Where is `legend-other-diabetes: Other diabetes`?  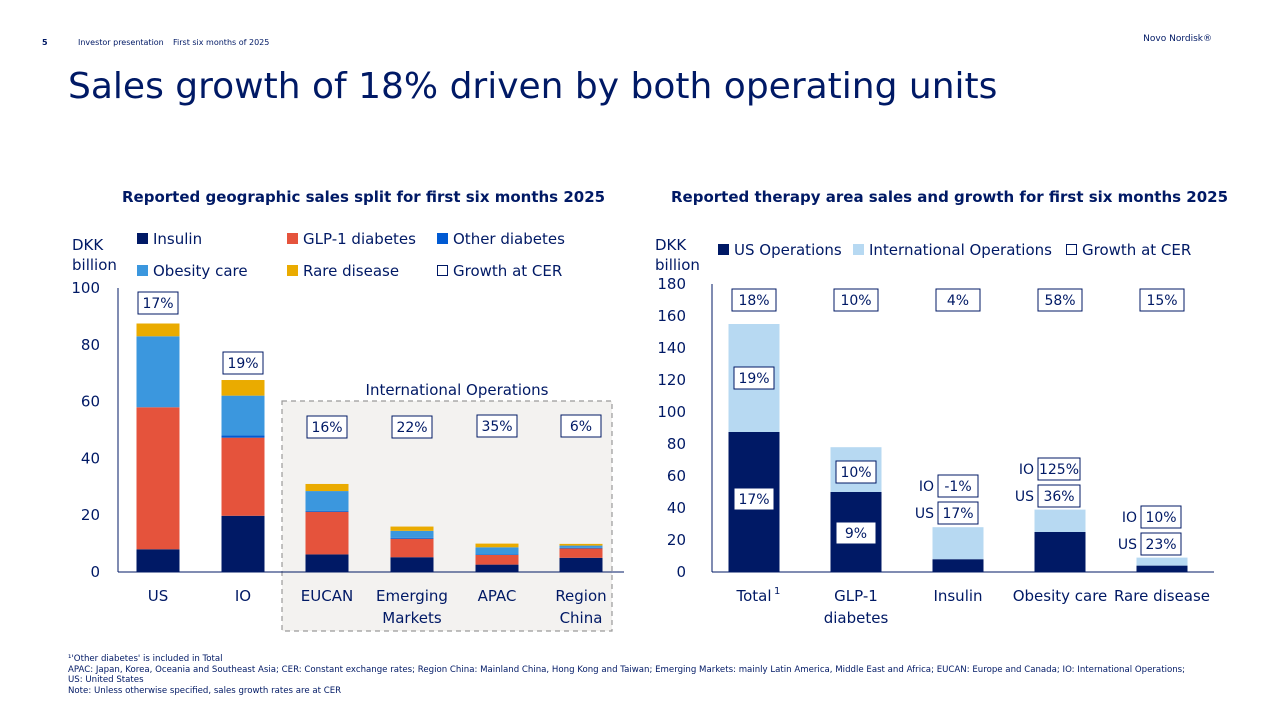 legend-other-diabetes: Other diabetes is located at coordinates (501, 239).